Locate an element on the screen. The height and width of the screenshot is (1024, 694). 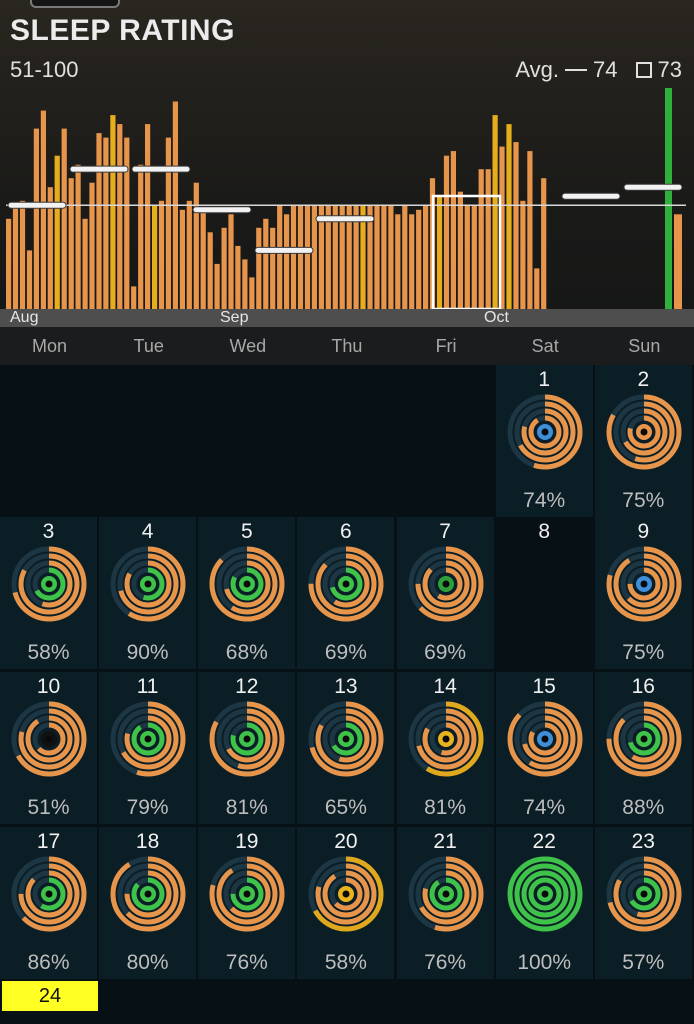
calendar-day-cell: 23 57% is located at coordinates (643, 903).